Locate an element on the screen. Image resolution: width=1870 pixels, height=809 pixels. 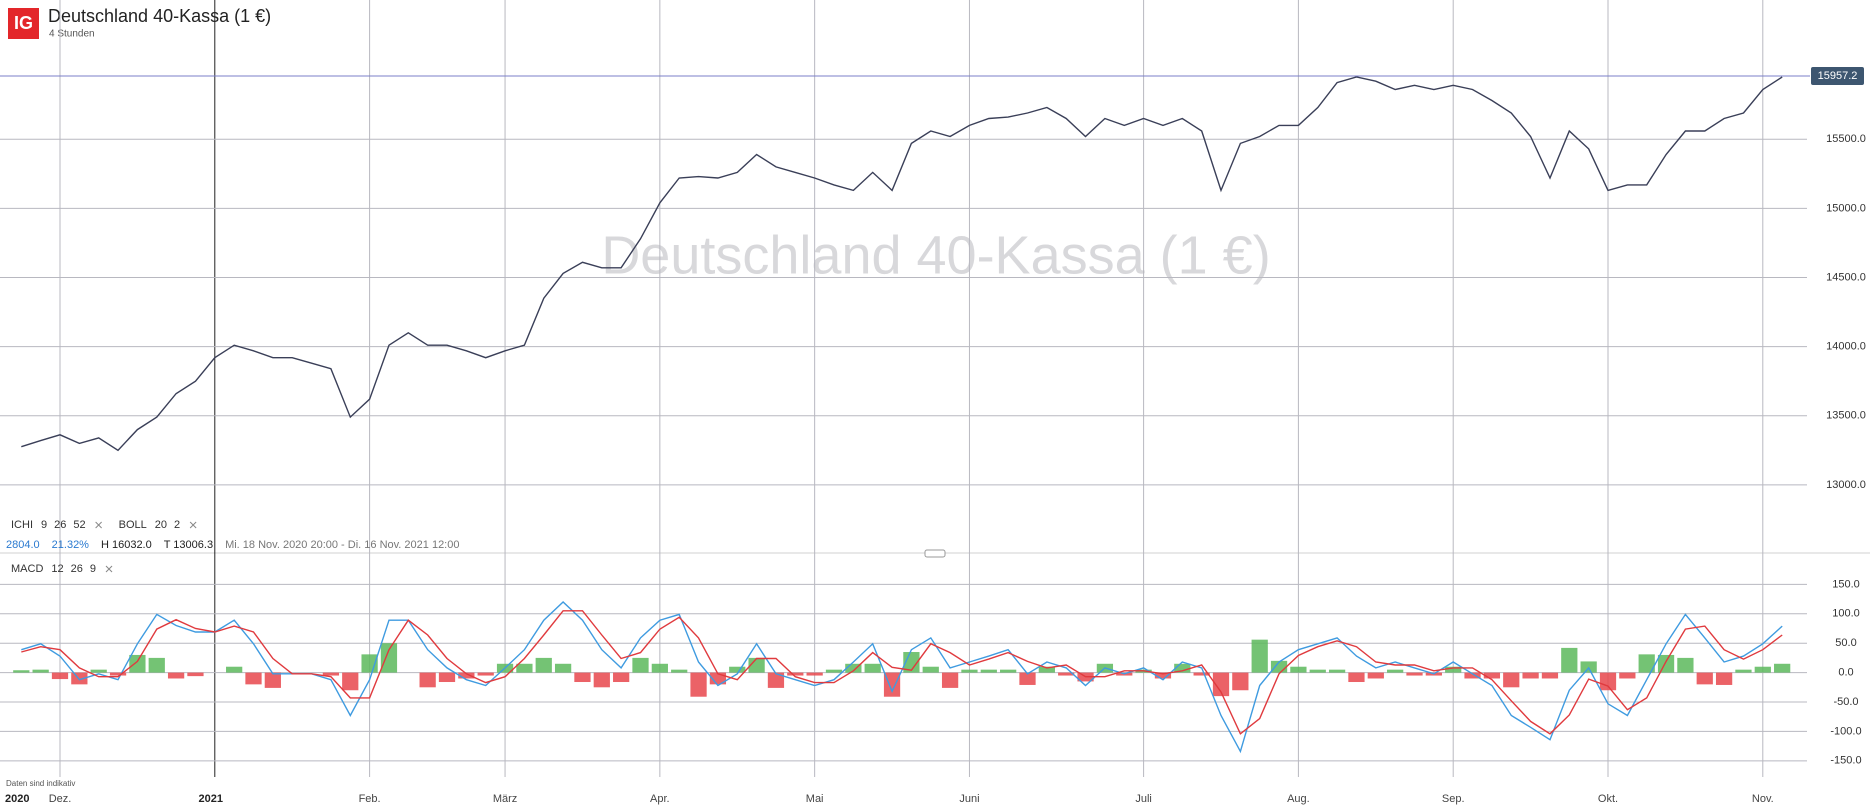
logo is located at coordinates (23, 23).